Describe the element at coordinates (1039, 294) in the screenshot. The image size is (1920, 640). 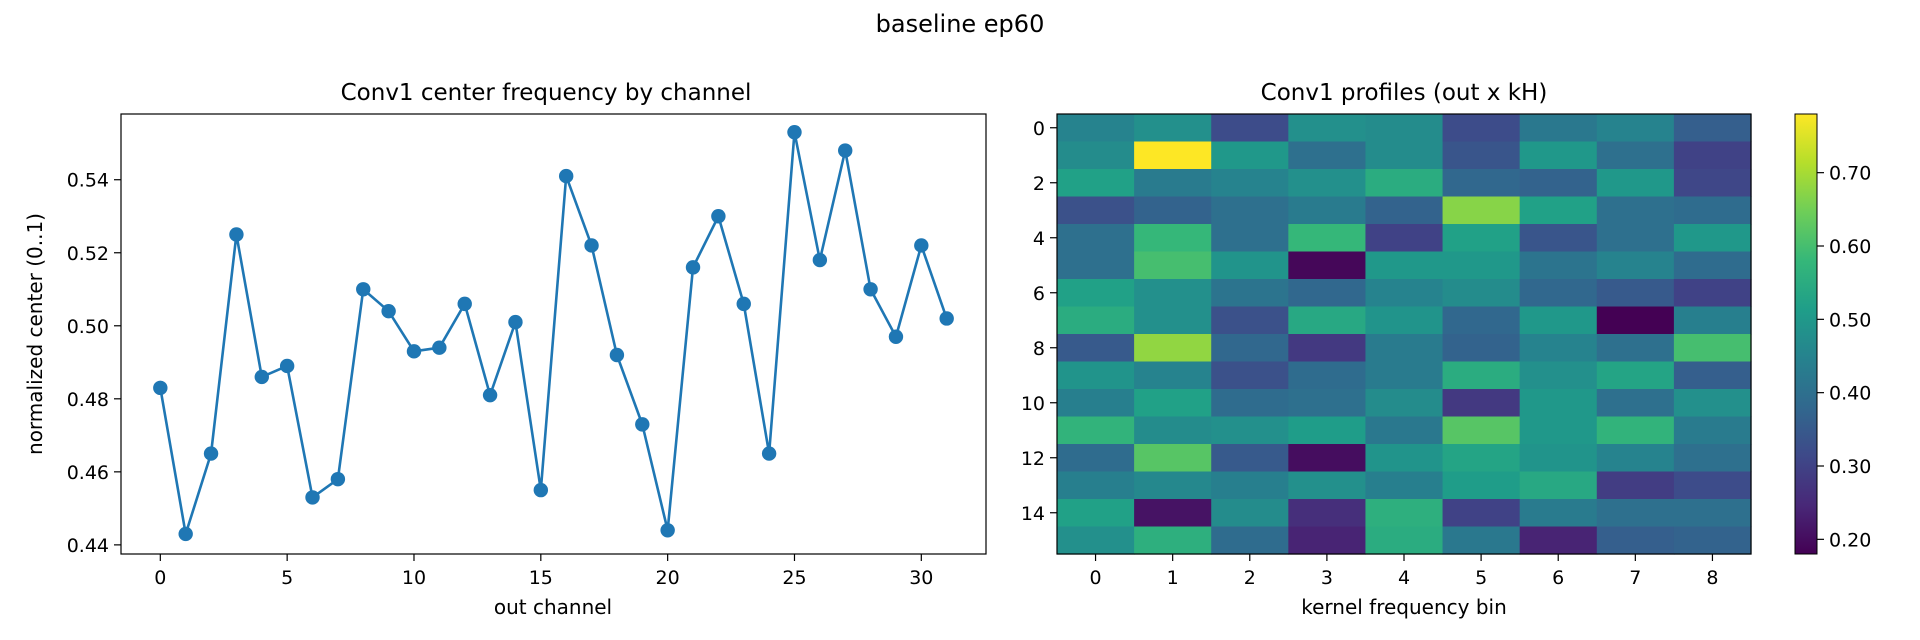
I see `heatmap-ytick-label: 6` at that location.